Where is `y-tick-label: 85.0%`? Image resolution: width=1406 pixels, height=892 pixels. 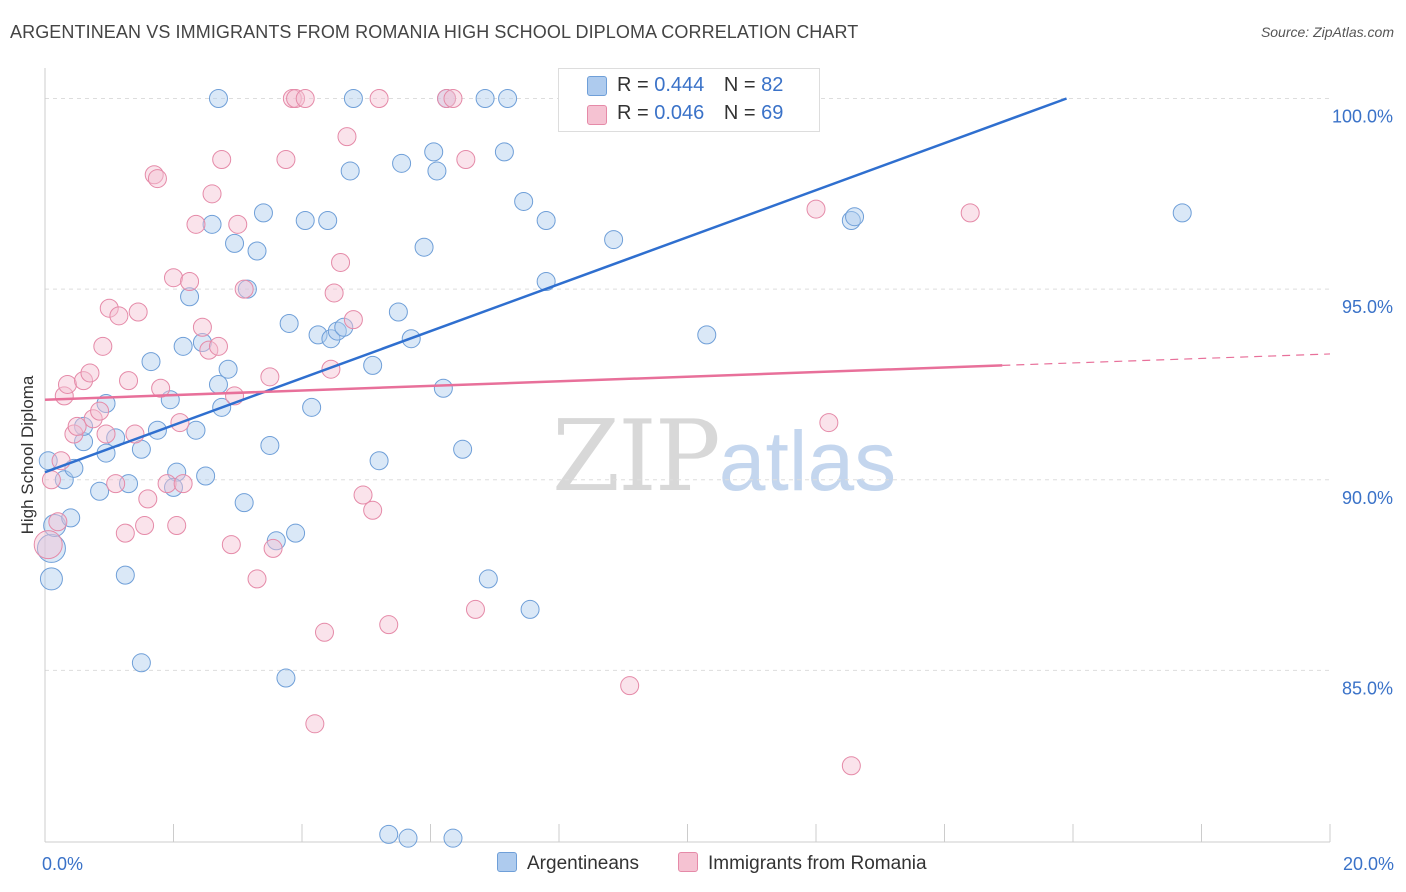 y-tick-label: 85.0% is located at coordinates (1367, 688).